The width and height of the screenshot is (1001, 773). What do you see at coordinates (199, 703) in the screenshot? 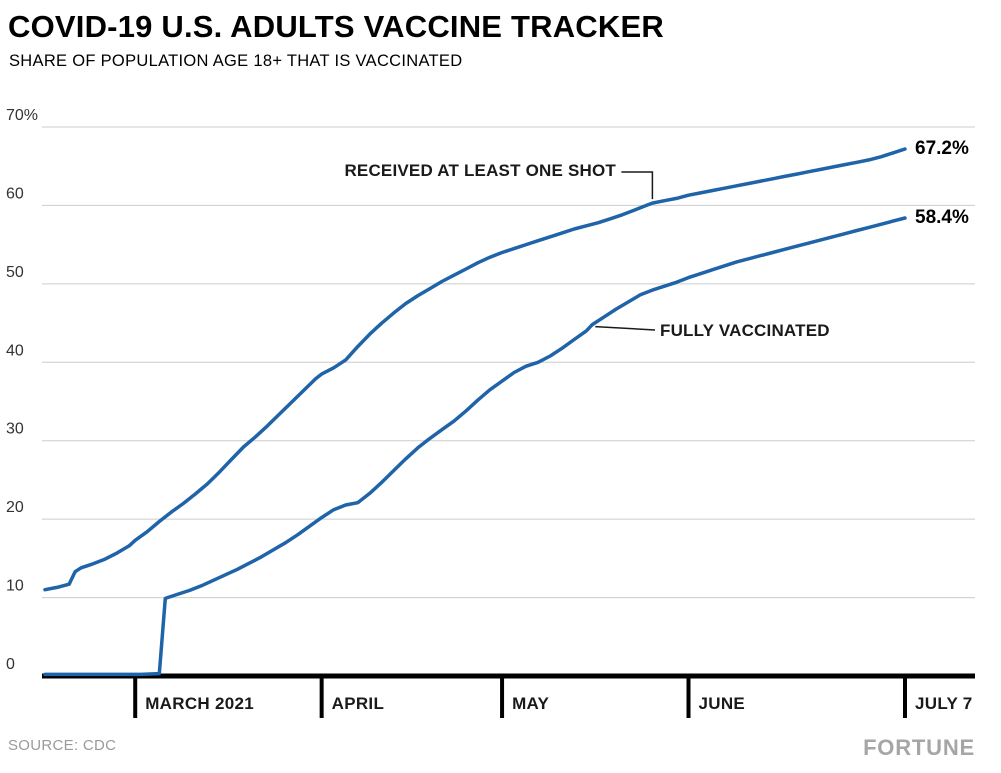
I see `x-tick-label: MARCH 2021` at bounding box center [199, 703].